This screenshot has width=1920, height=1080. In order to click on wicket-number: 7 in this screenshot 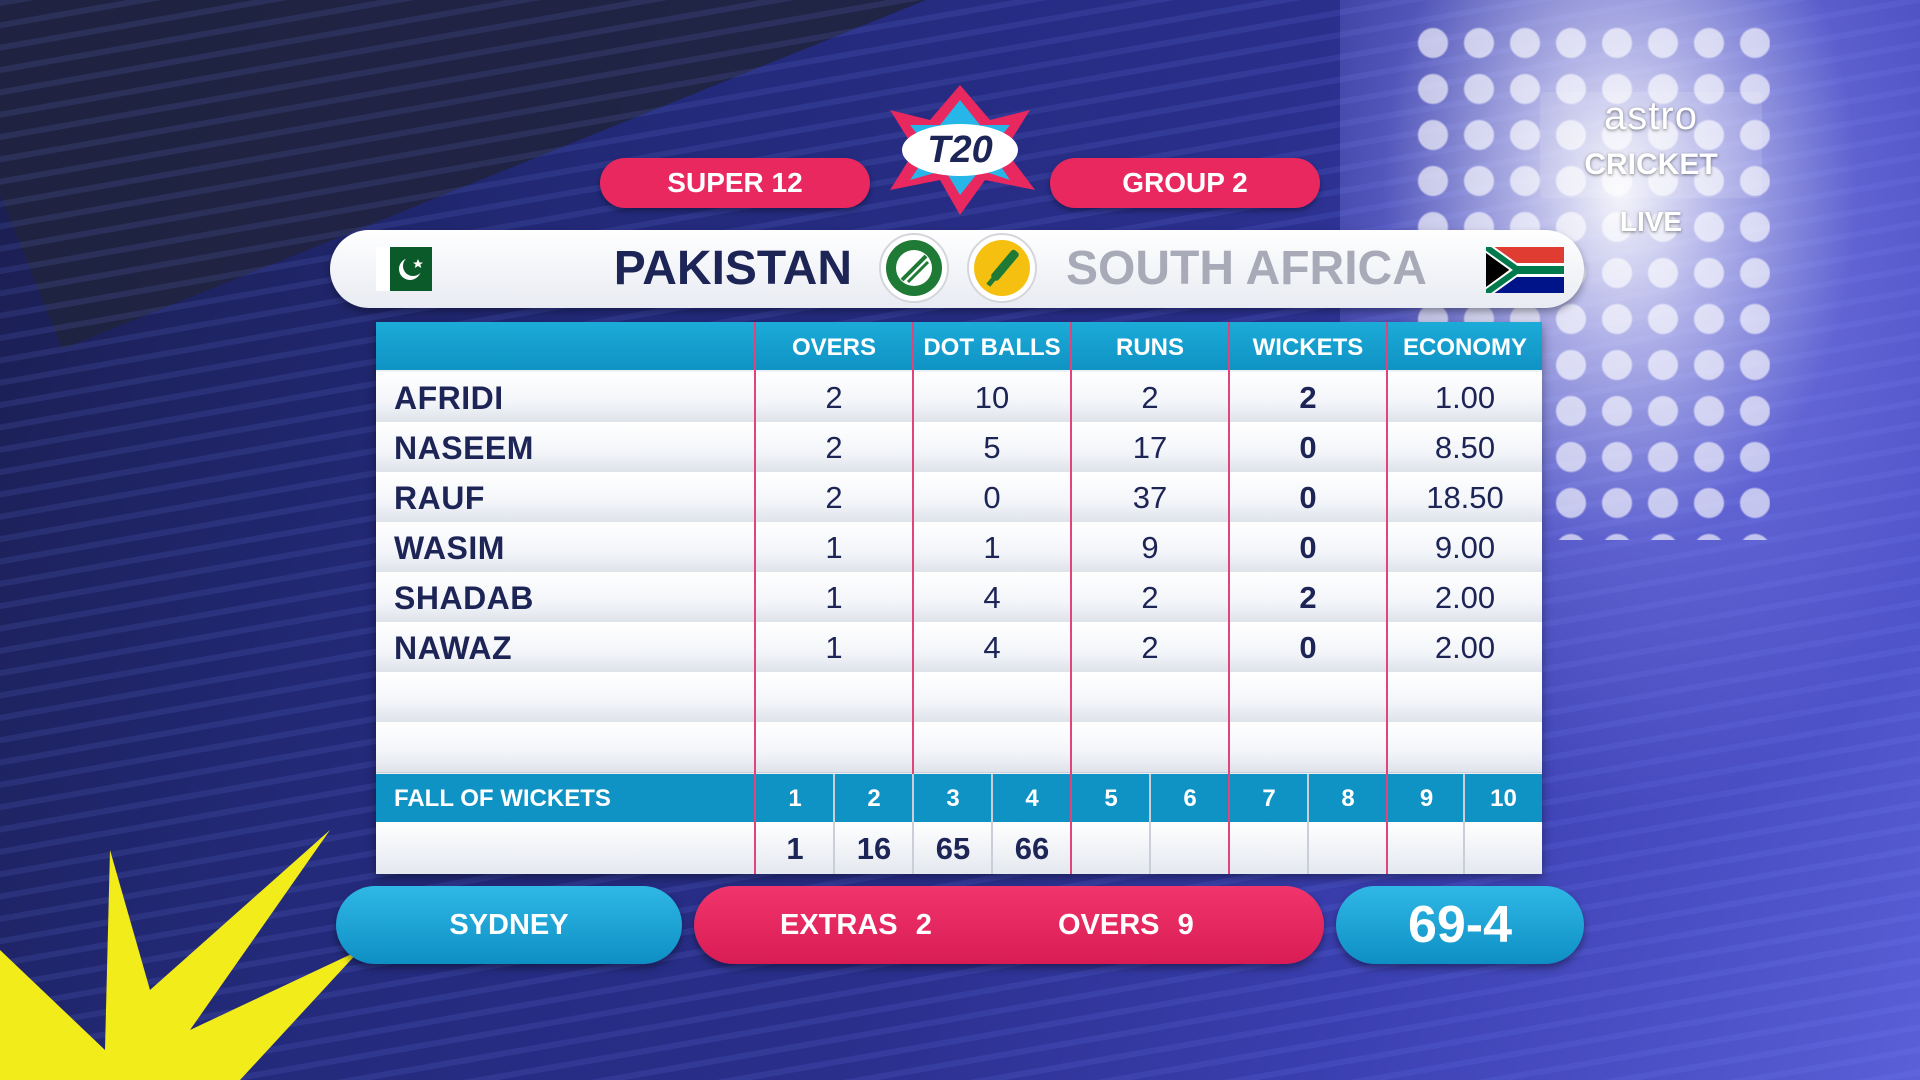, I will do `click(1269, 798)`.